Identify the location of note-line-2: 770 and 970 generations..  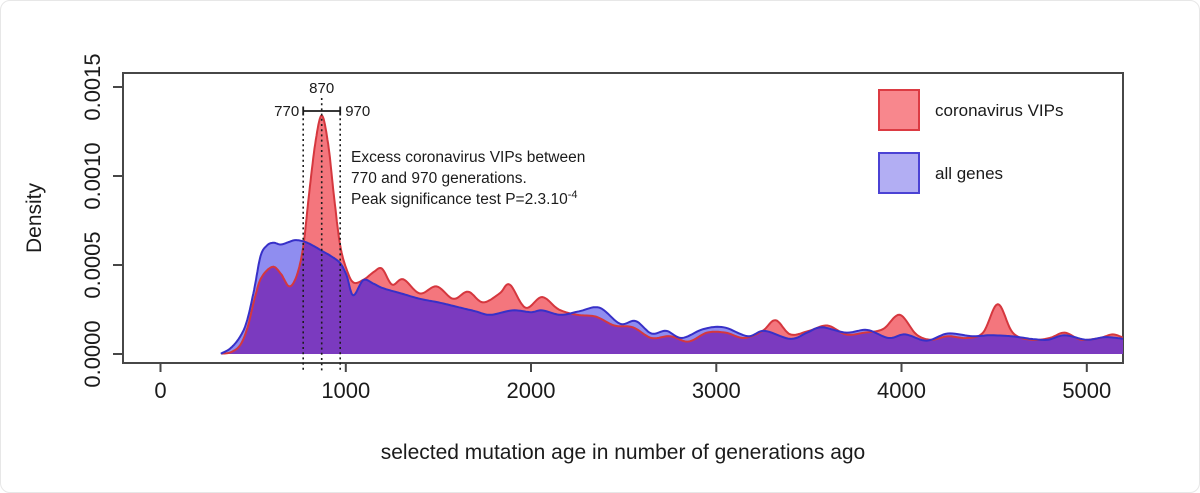
(439, 178).